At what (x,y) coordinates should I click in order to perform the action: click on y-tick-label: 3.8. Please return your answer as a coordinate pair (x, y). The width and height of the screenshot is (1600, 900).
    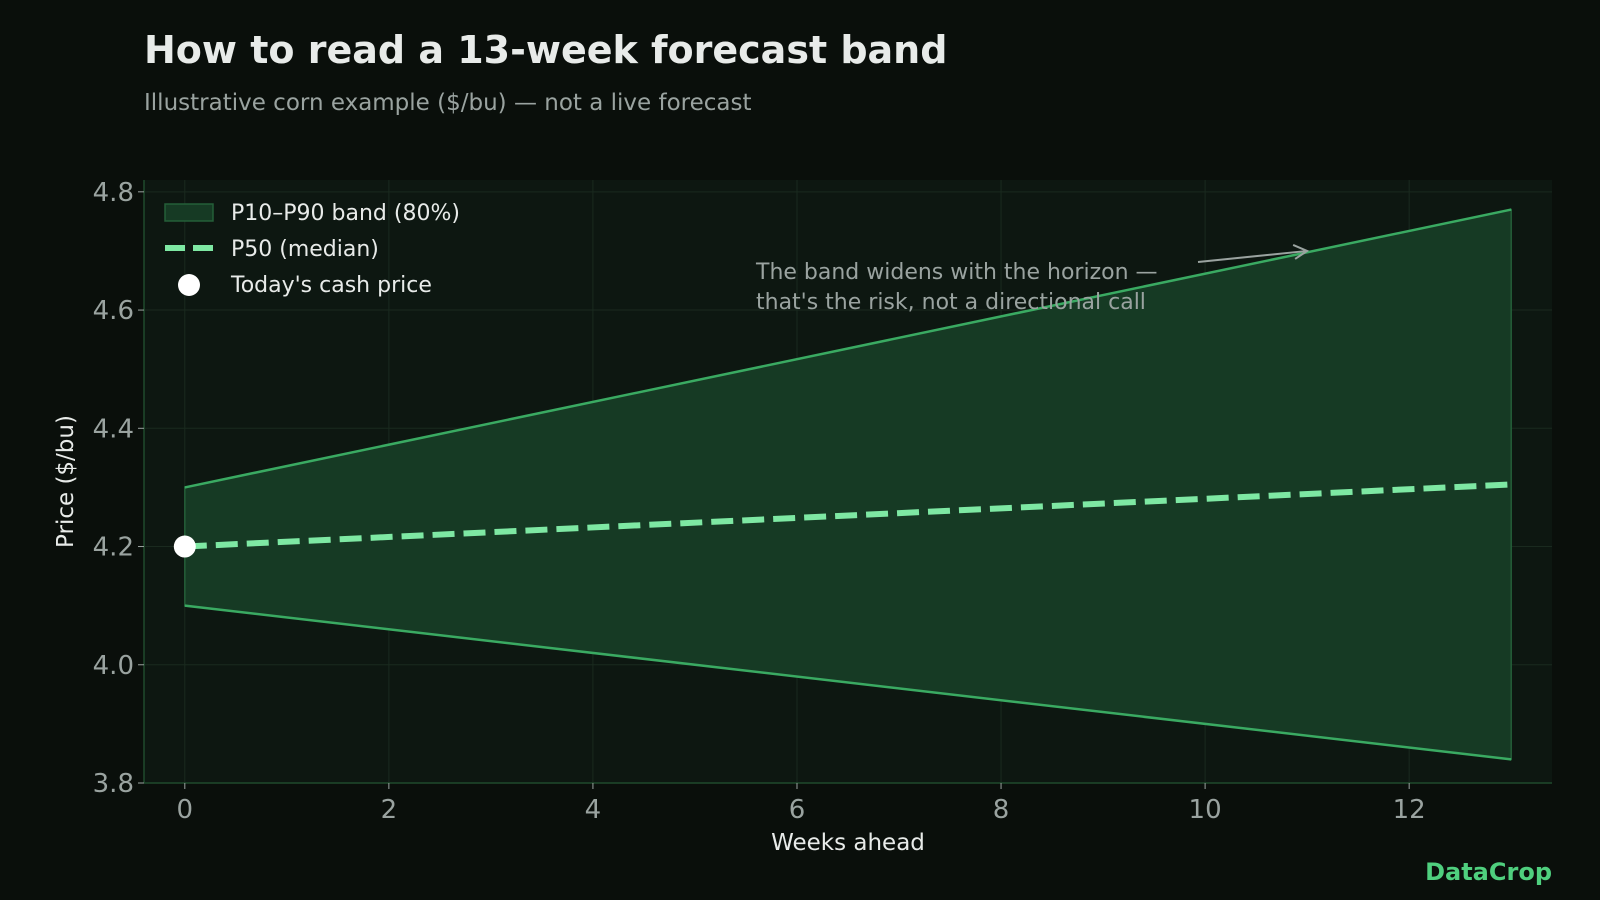
    Looking at the image, I should click on (113, 784).